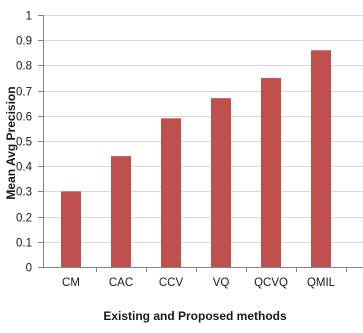 This screenshot has height=333, width=363. I want to click on y-tick-label: 0.6, so click(24, 118).